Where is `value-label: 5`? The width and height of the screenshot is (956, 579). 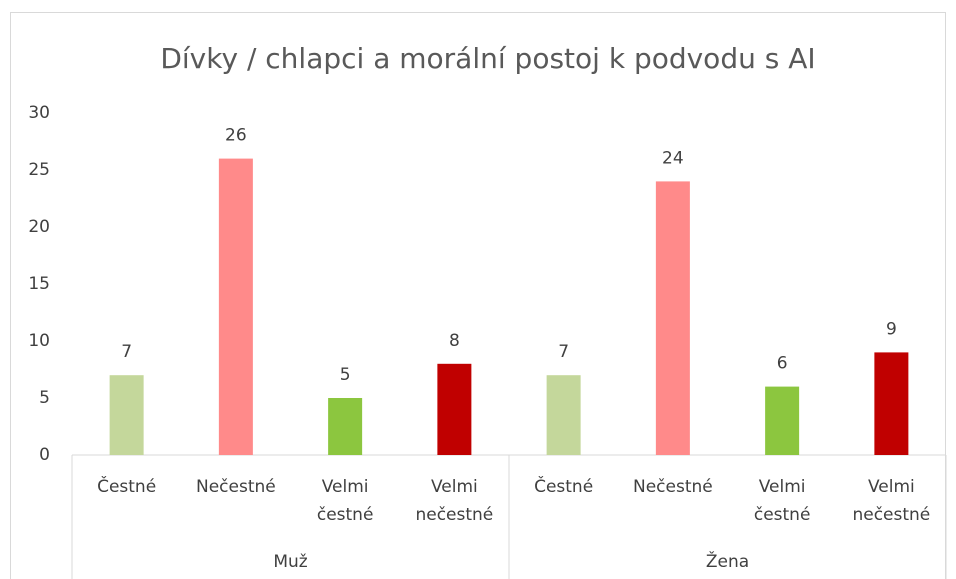 value-label: 5 is located at coordinates (345, 375).